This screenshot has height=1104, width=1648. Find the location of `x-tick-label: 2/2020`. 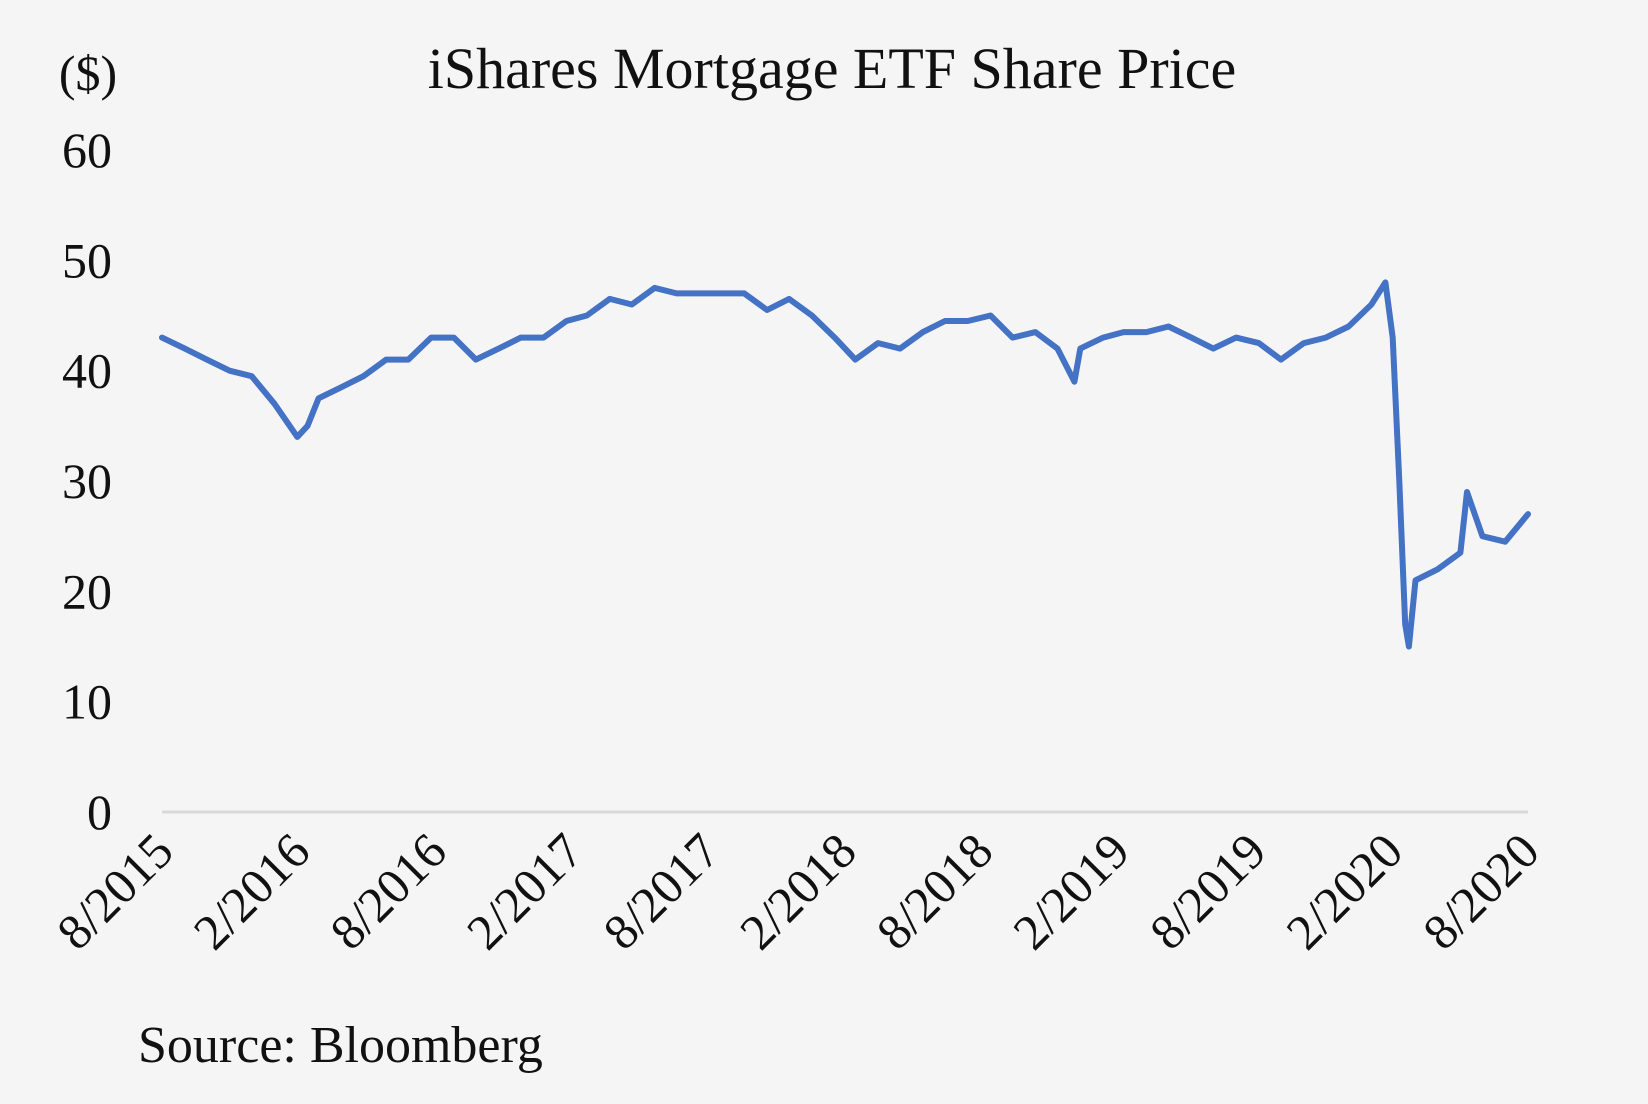

x-tick-label: 2/2020 is located at coordinates (1344, 891).